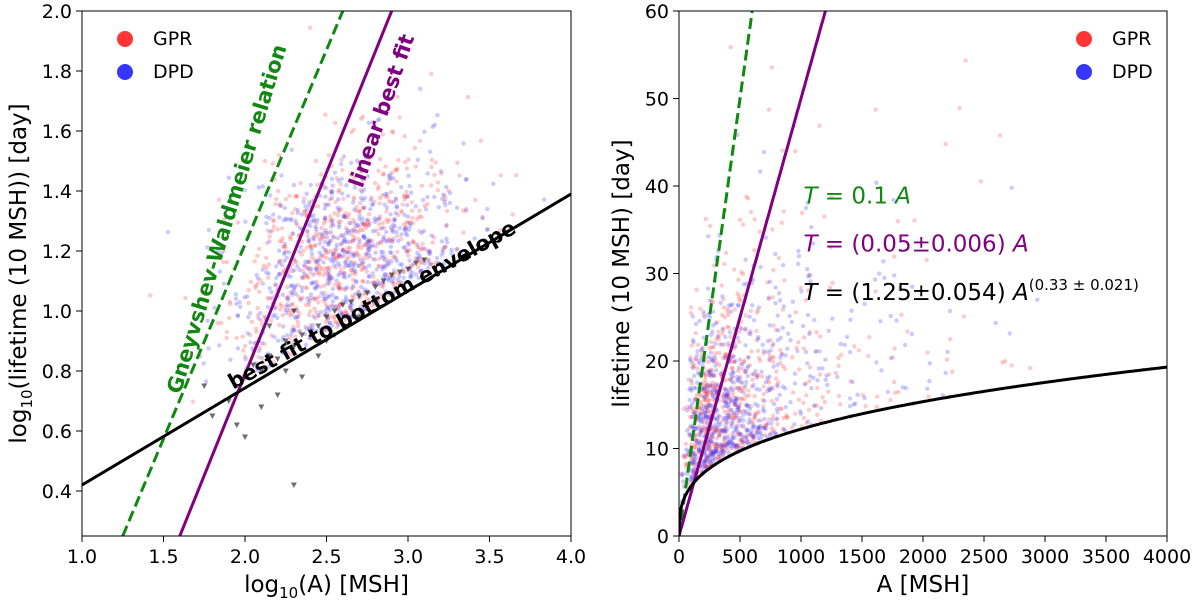 This screenshot has width=1200, height=601. Describe the element at coordinates (57, 492) in the screenshot. I see `y-tick-label: 0.4` at that location.